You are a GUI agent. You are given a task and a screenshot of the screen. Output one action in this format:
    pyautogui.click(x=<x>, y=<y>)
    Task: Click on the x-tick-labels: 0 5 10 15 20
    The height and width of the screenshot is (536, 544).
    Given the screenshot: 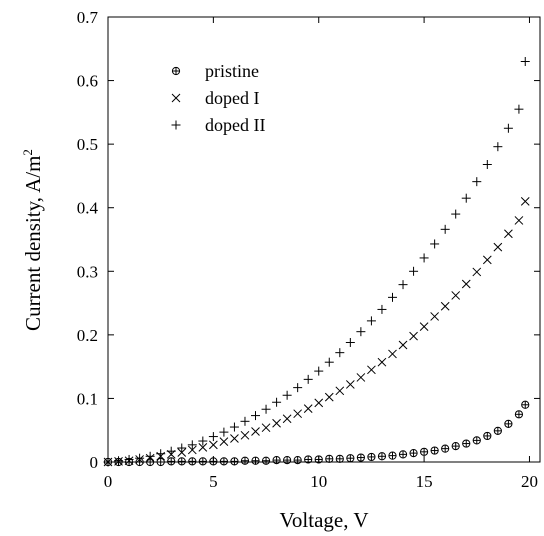 What is the action you would take?
    pyautogui.click(x=321, y=481)
    